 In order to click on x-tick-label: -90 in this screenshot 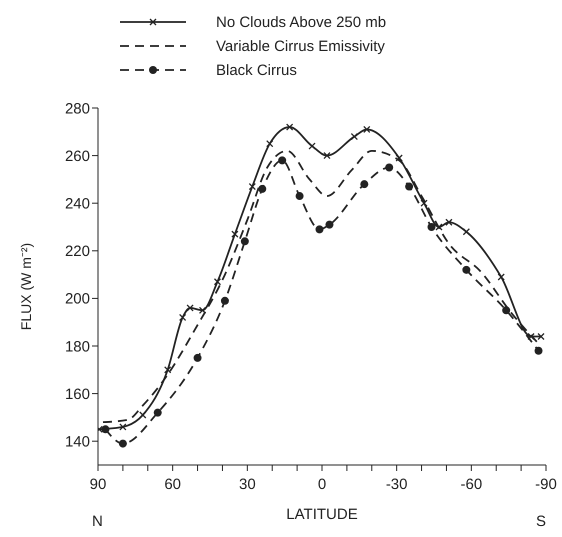, I will do `click(546, 484)`.